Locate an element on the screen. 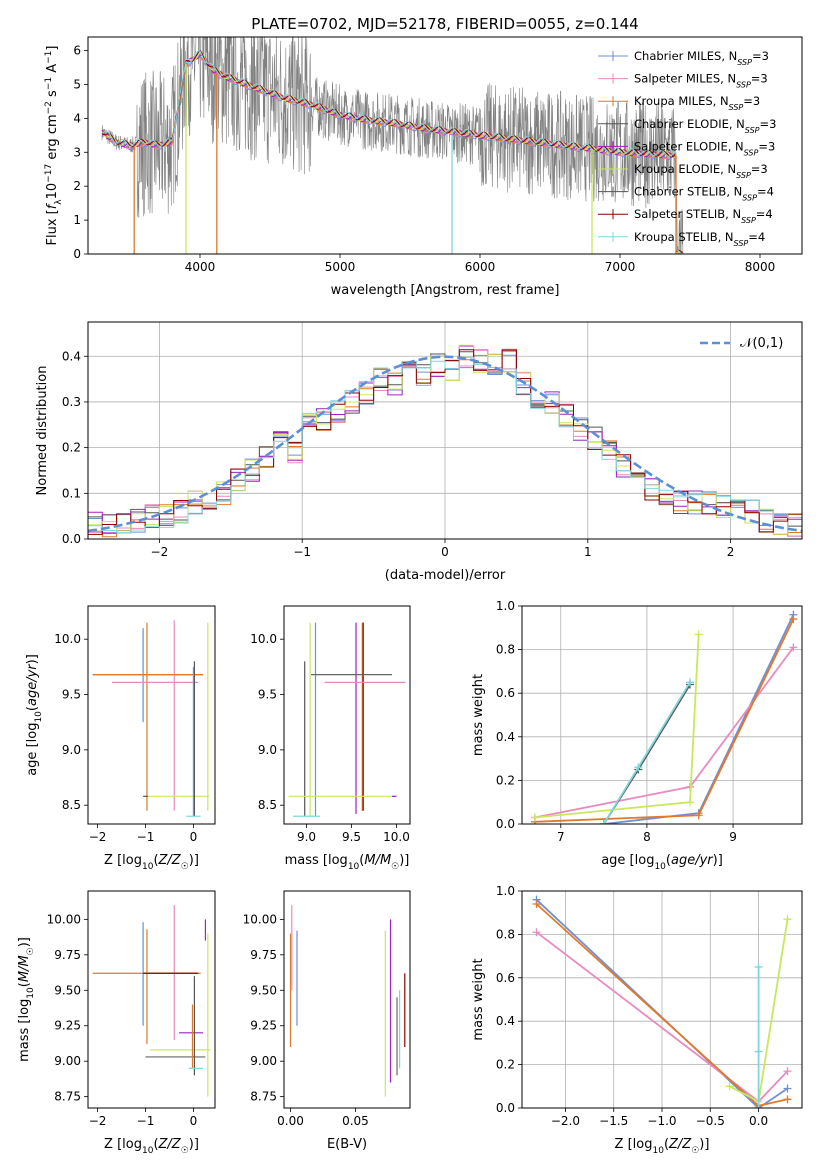 The height and width of the screenshot is (1170, 819). age_vs_mass-ytick-label: 9.5 is located at coordinates (267, 695).